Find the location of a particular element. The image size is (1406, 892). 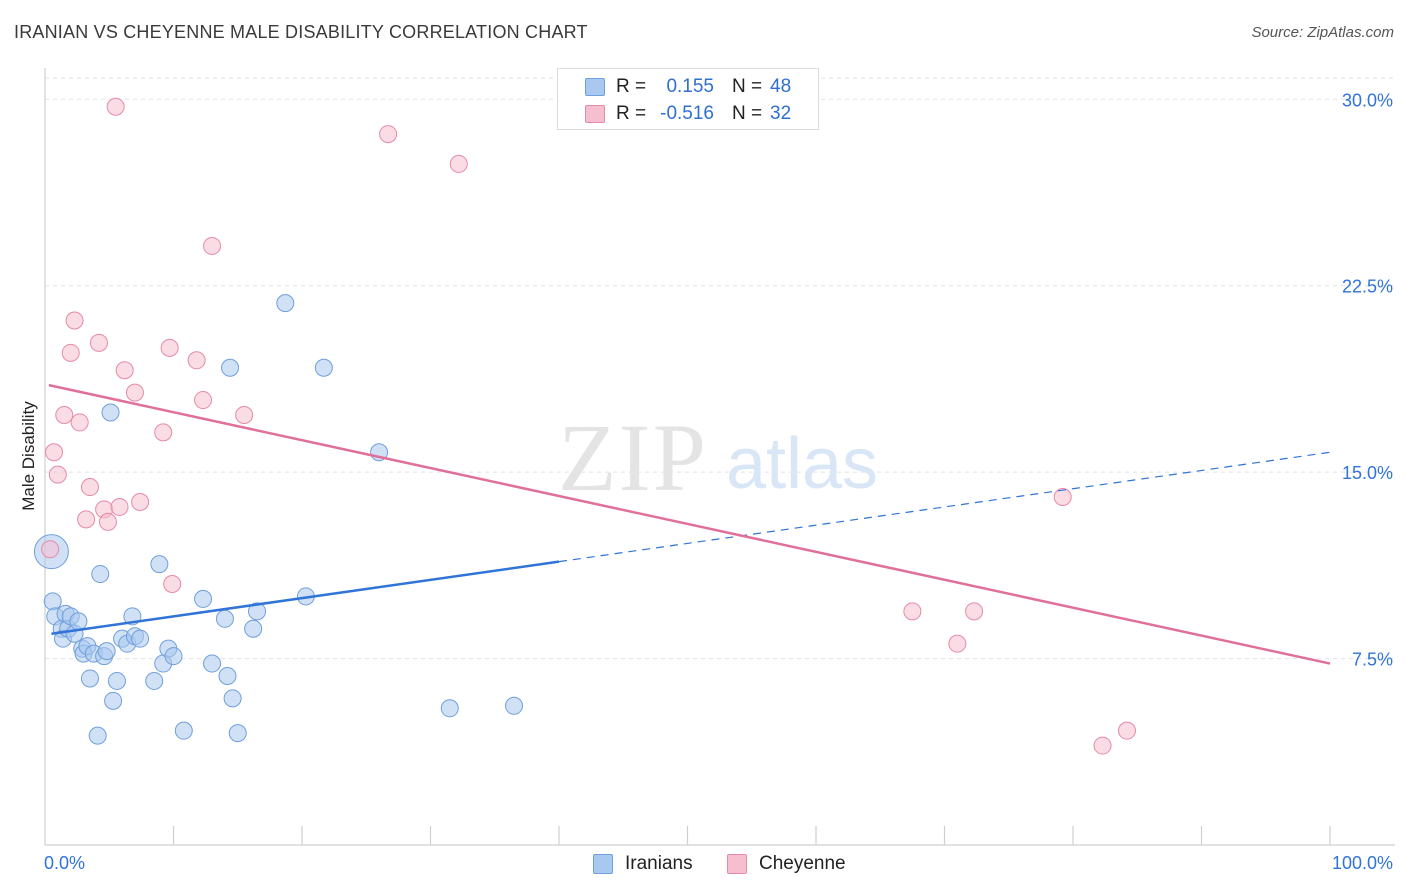

y-tick-label: 15.0% is located at coordinates (1367, 473).